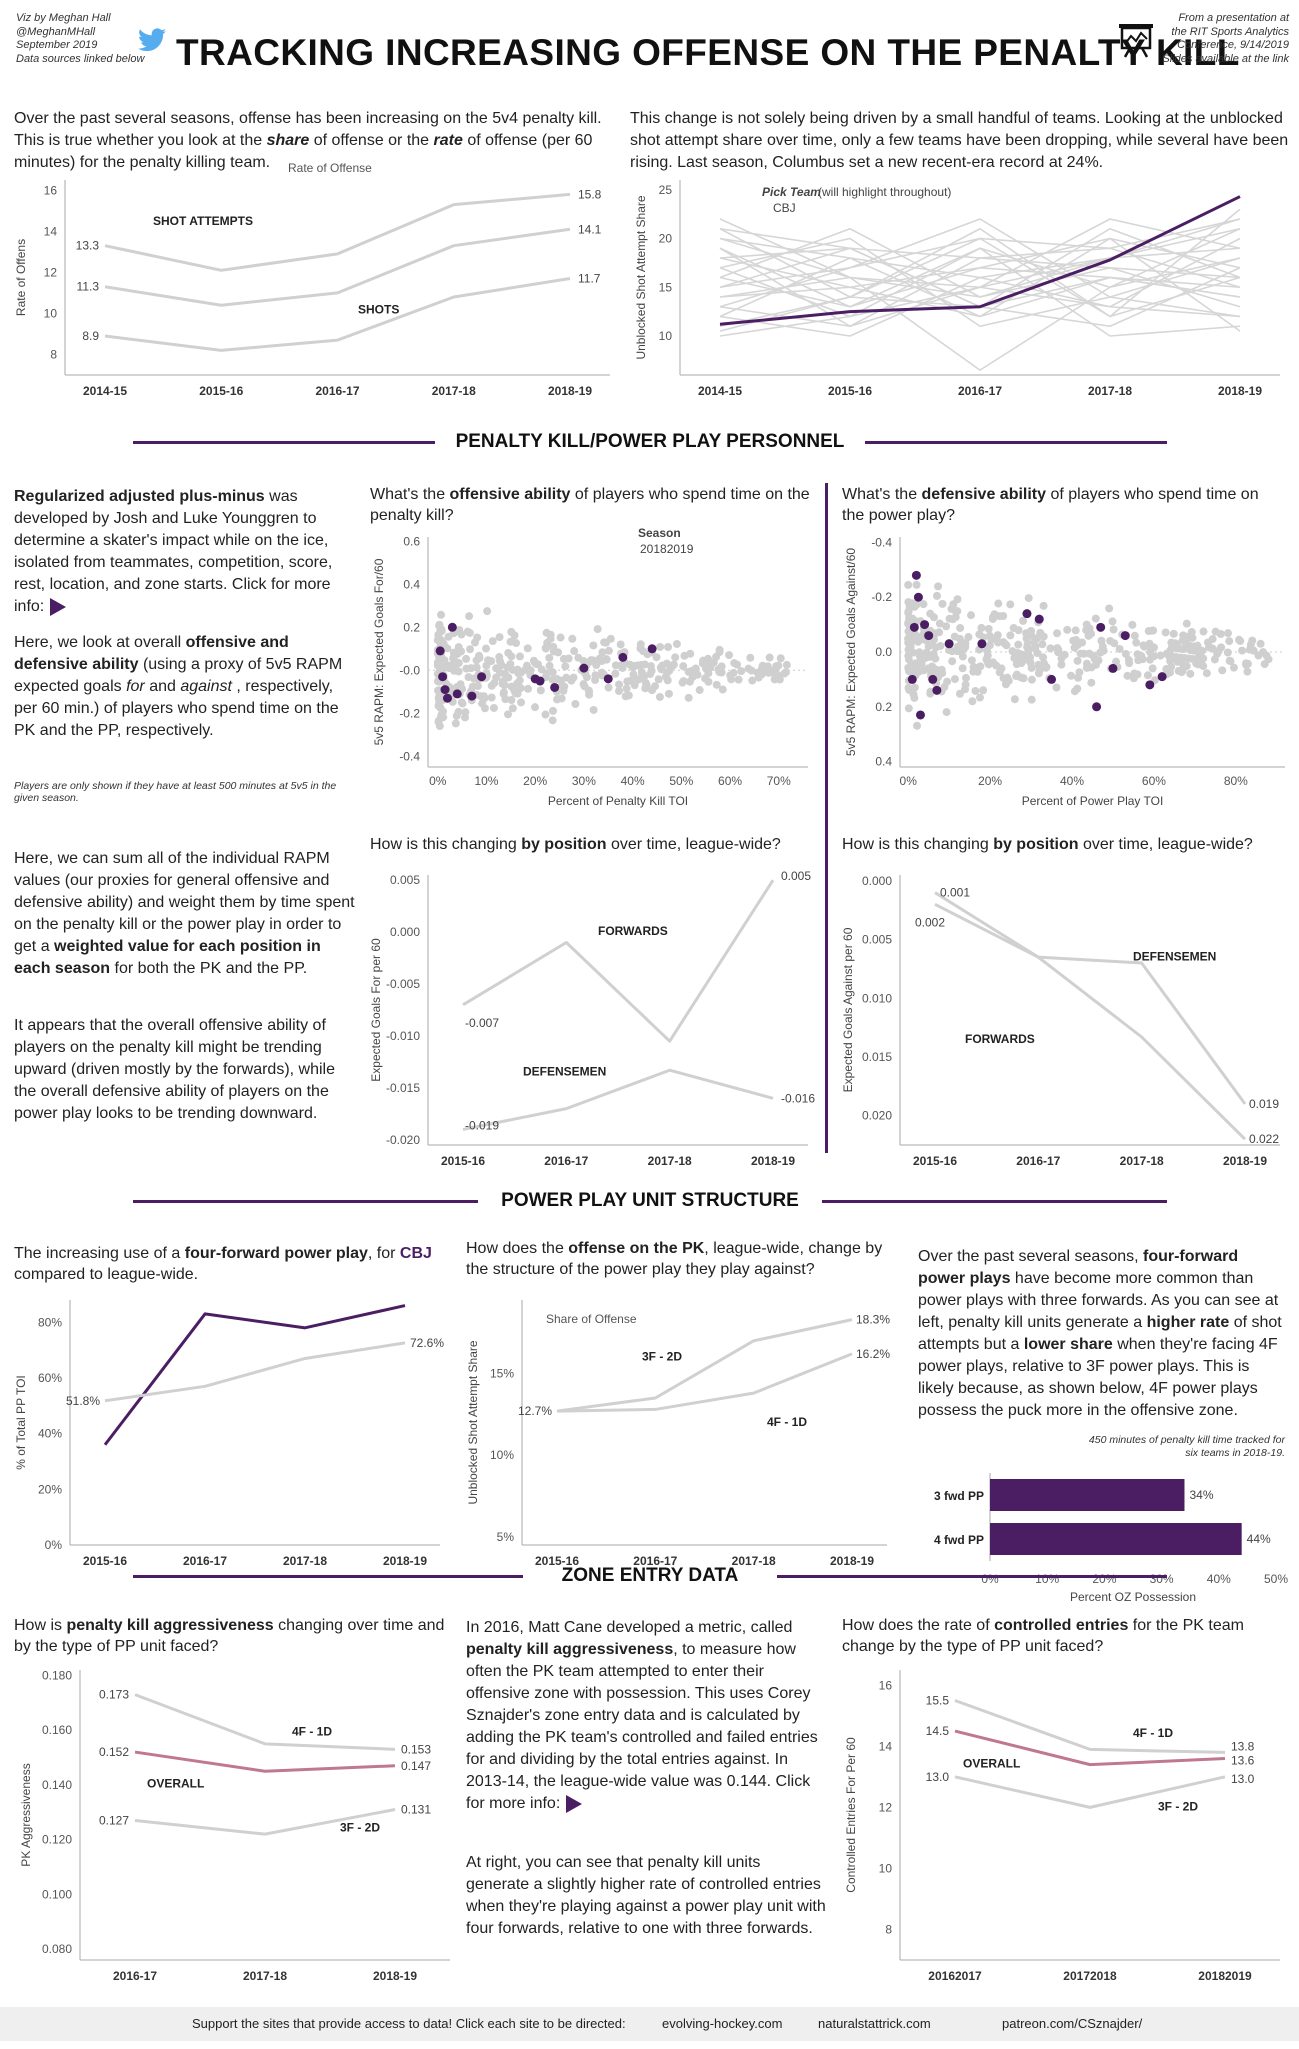 The width and height of the screenshot is (1299, 2049). I want to click on bar-value-label: 44%, so click(1259, 1539).